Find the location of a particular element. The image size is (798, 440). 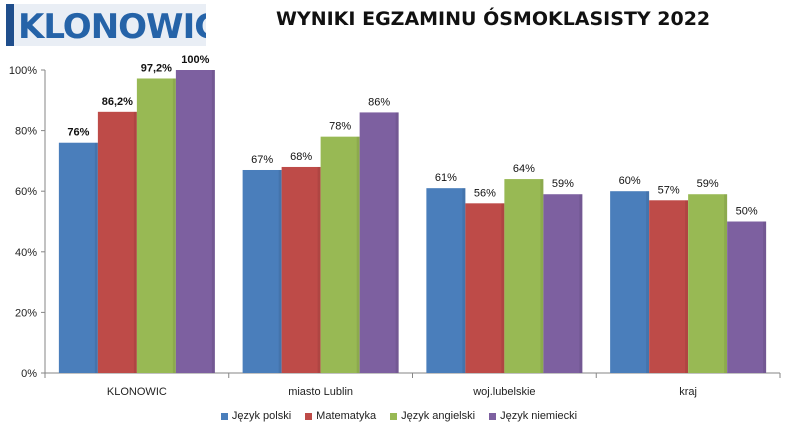

x-tick-label: kraj is located at coordinates (688, 392).